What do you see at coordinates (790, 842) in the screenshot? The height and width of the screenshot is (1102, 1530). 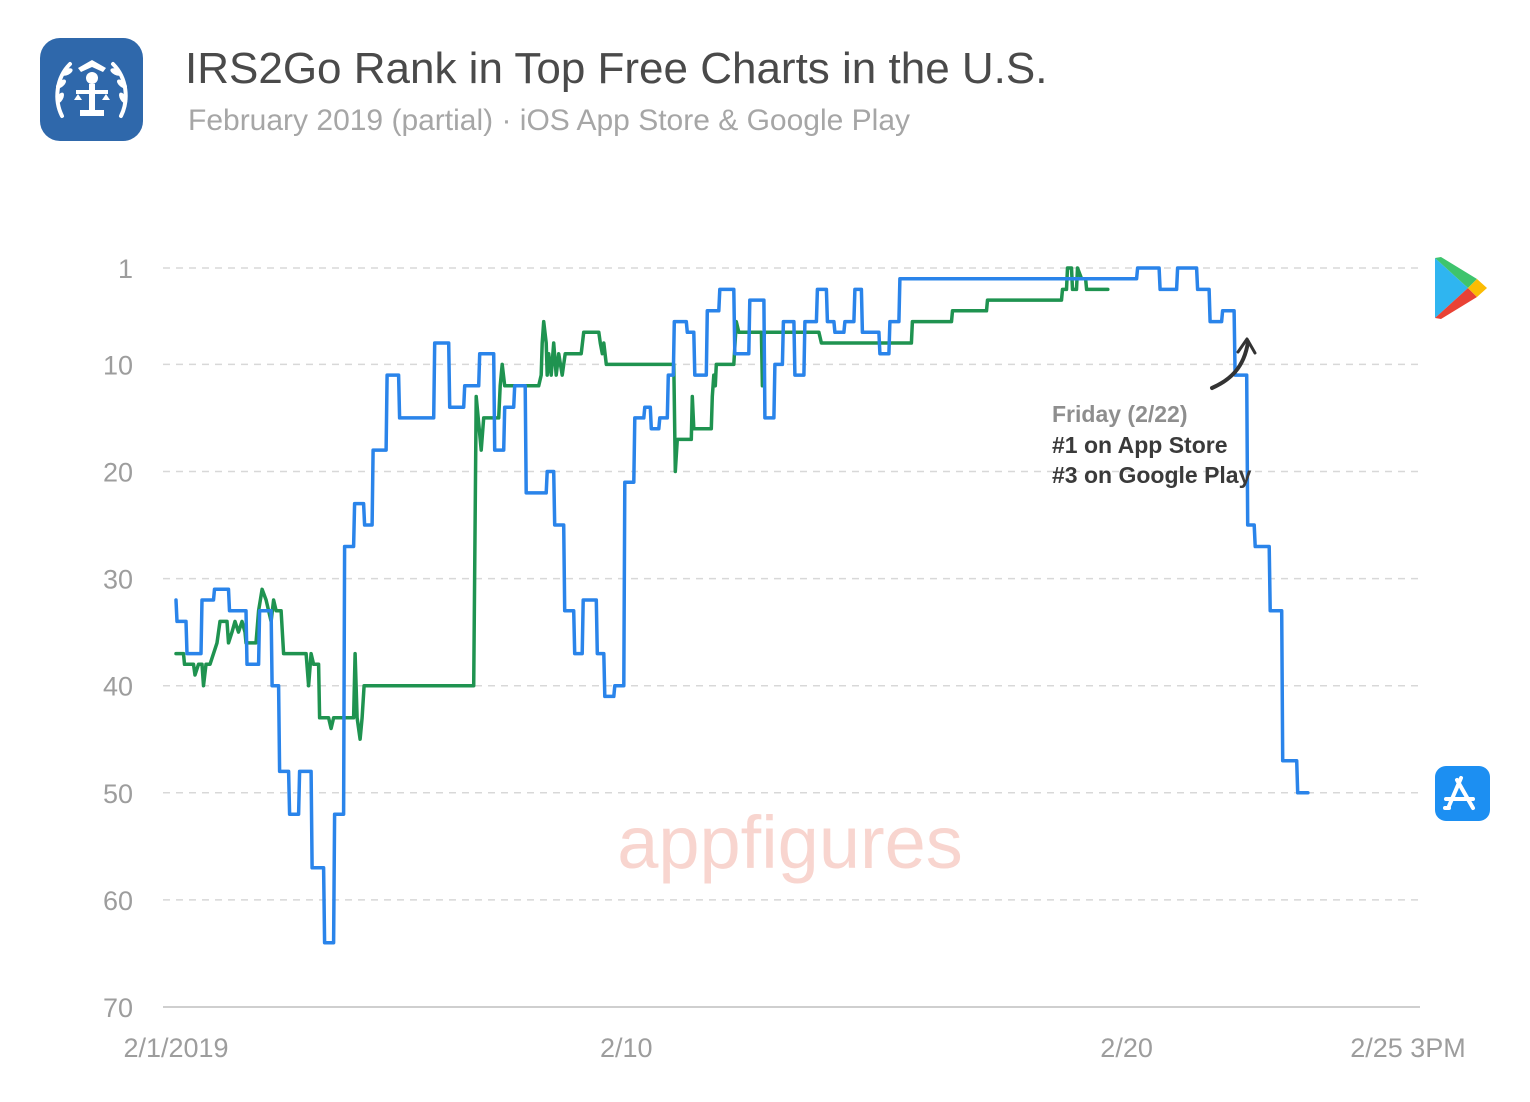 I see `appfigures-watermark: appfigures` at bounding box center [790, 842].